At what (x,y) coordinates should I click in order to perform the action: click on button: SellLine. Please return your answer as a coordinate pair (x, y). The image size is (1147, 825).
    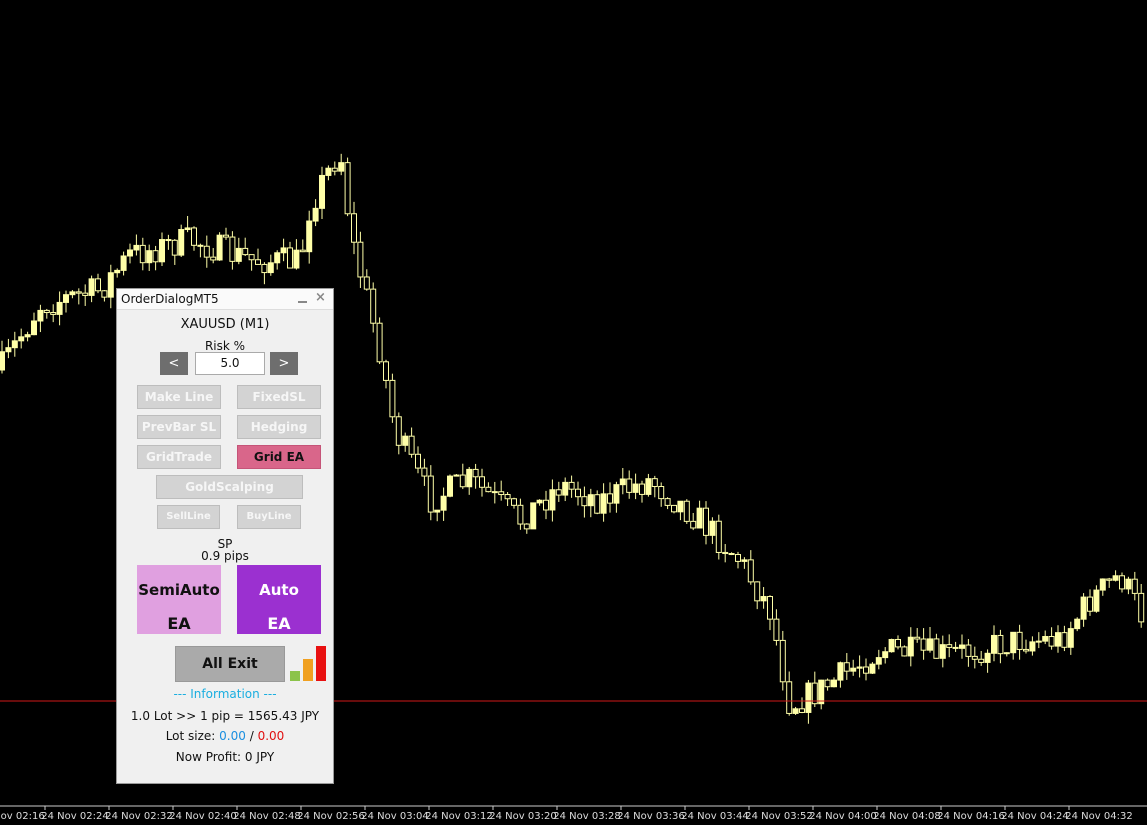
    Looking at the image, I should click on (188, 517).